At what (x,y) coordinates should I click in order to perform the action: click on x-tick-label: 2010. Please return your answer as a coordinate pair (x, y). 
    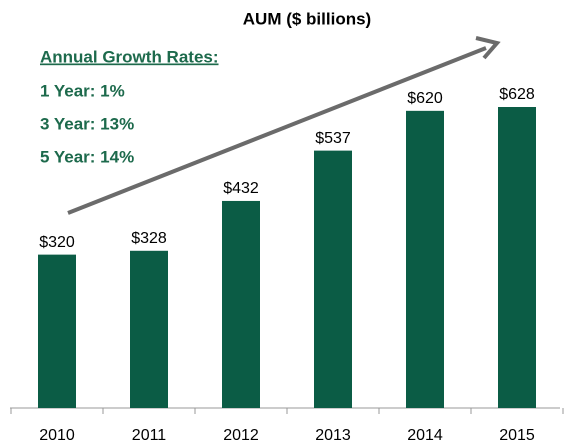
    Looking at the image, I should click on (57, 435).